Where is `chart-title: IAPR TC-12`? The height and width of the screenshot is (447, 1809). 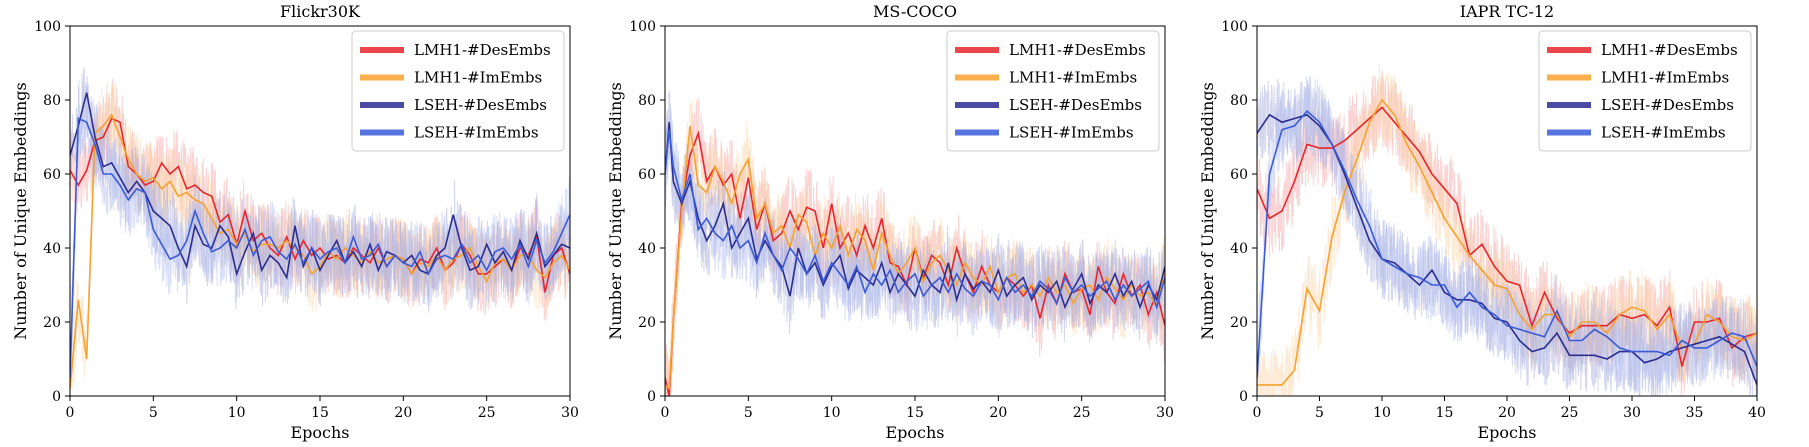
chart-title: IAPR TC-12 is located at coordinates (1507, 11).